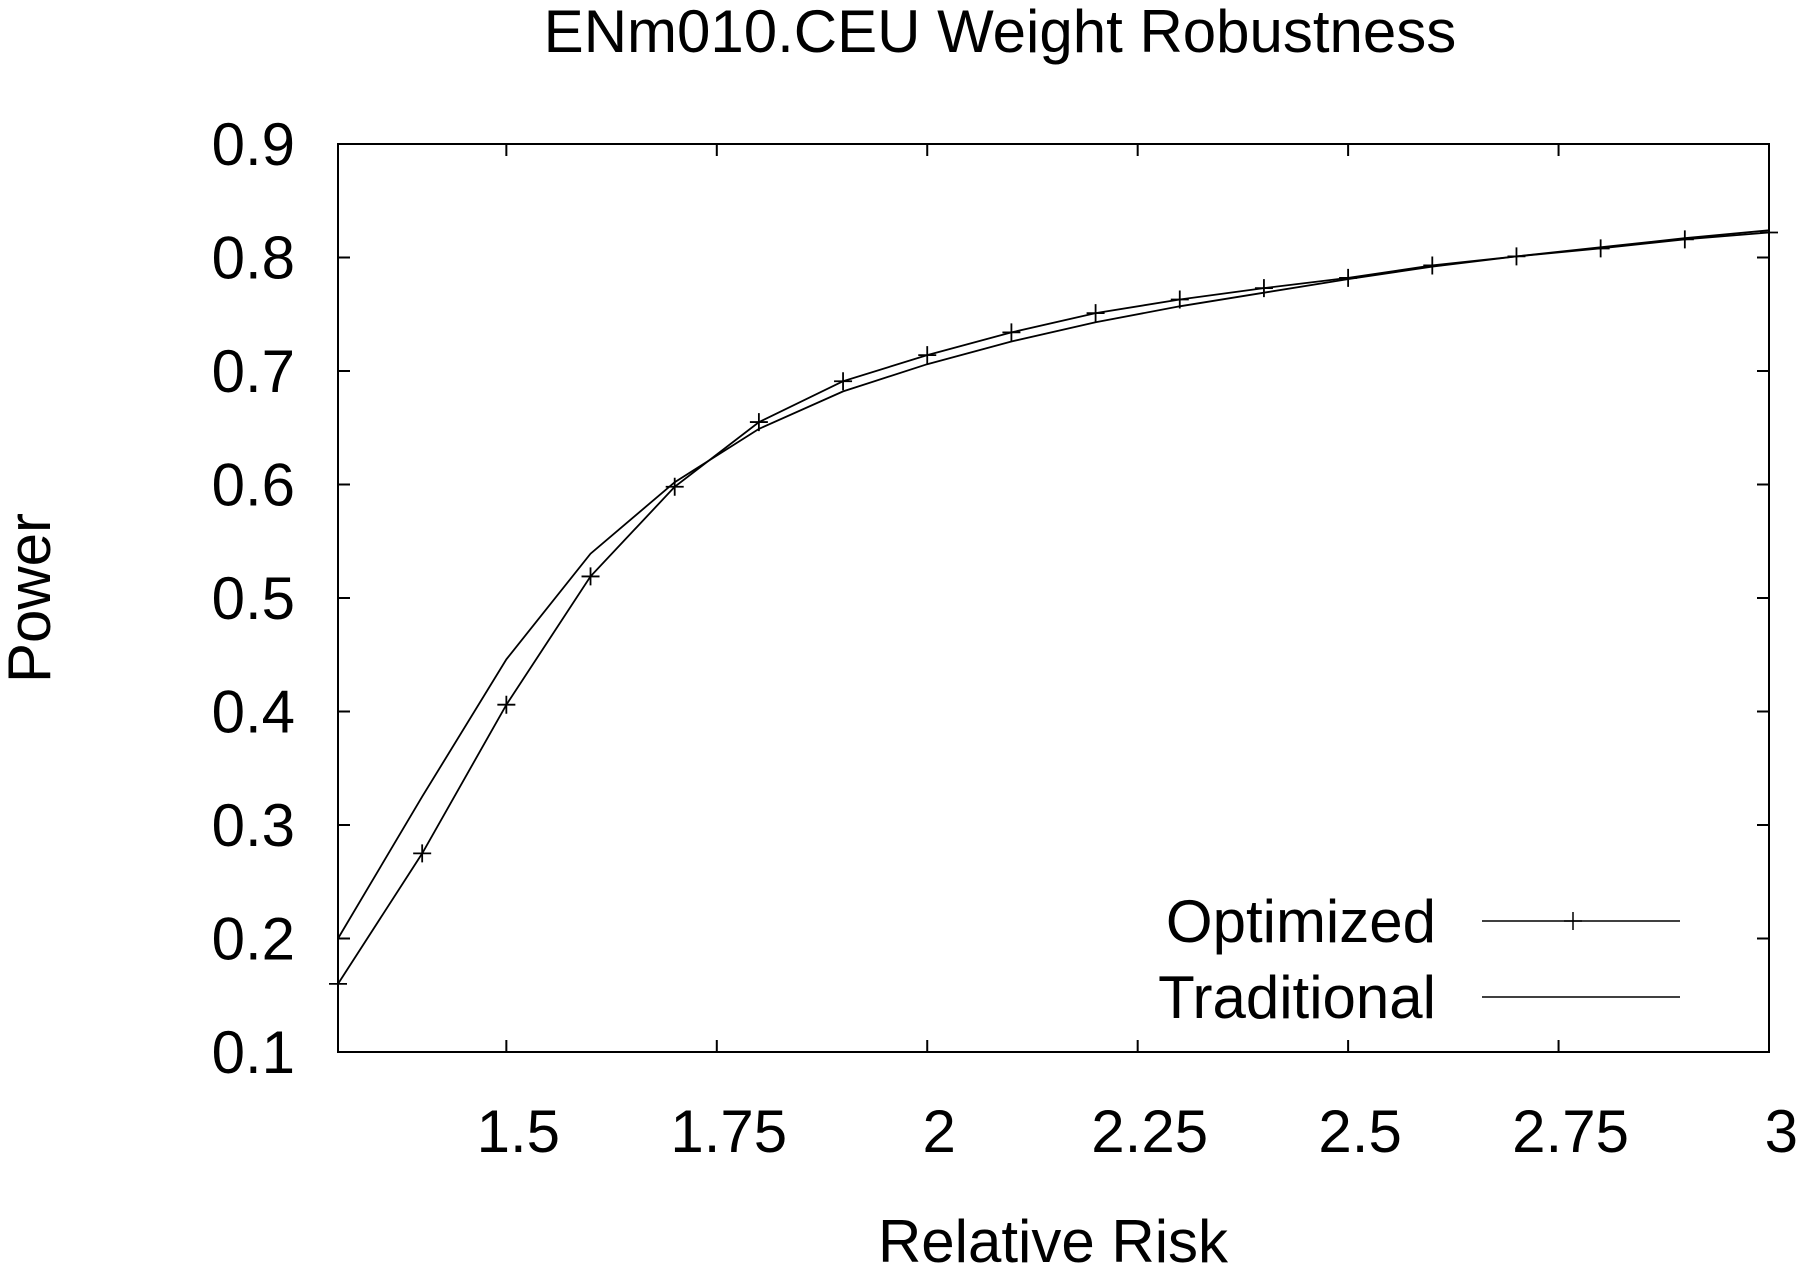 The height and width of the screenshot is (1268, 1800). Describe the element at coordinates (253, 144) in the screenshot. I see `y-tick-label: 0.9` at that location.